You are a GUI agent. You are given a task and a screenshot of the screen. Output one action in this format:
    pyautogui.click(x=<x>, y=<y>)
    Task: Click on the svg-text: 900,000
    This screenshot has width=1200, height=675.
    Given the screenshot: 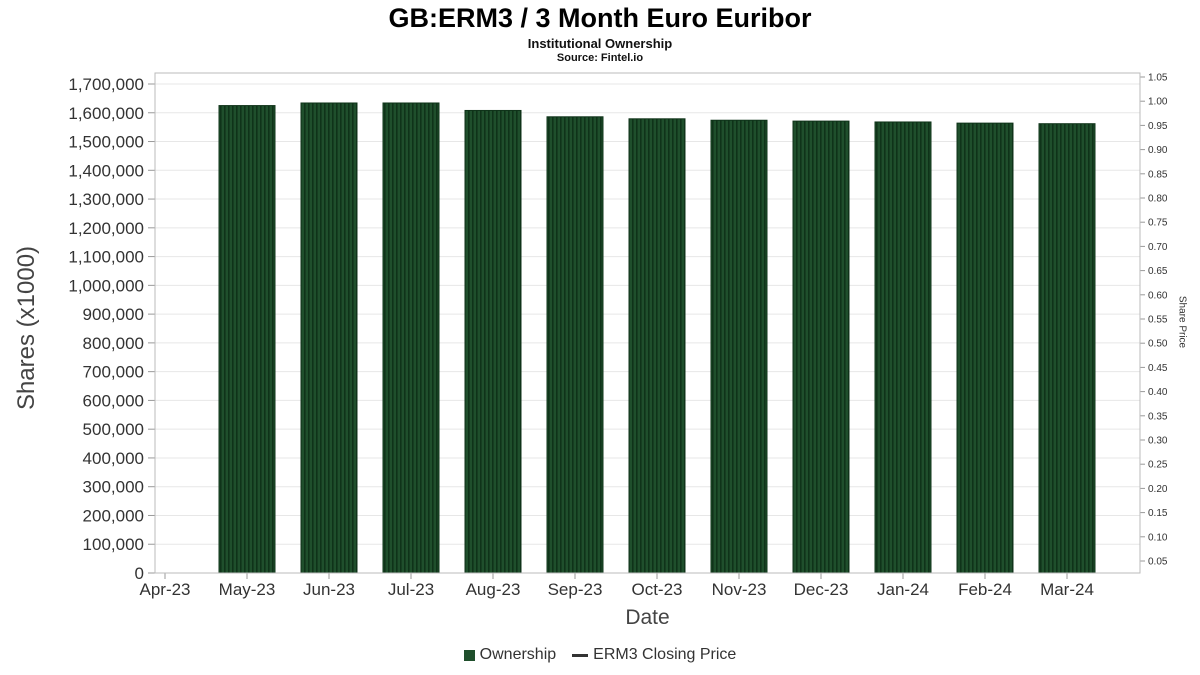 What is the action you would take?
    pyautogui.click(x=113, y=314)
    